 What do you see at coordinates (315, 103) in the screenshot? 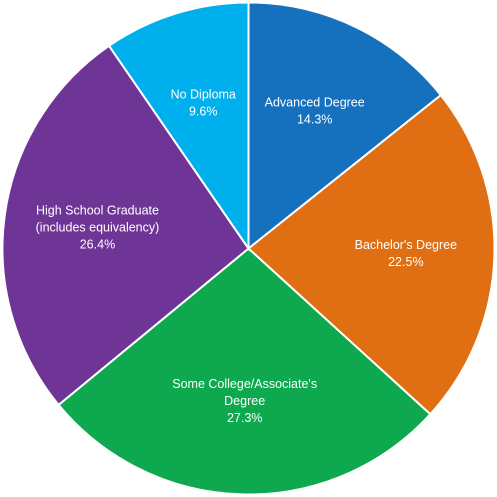
I see `pie-slice-category: Advanced Degree` at bounding box center [315, 103].